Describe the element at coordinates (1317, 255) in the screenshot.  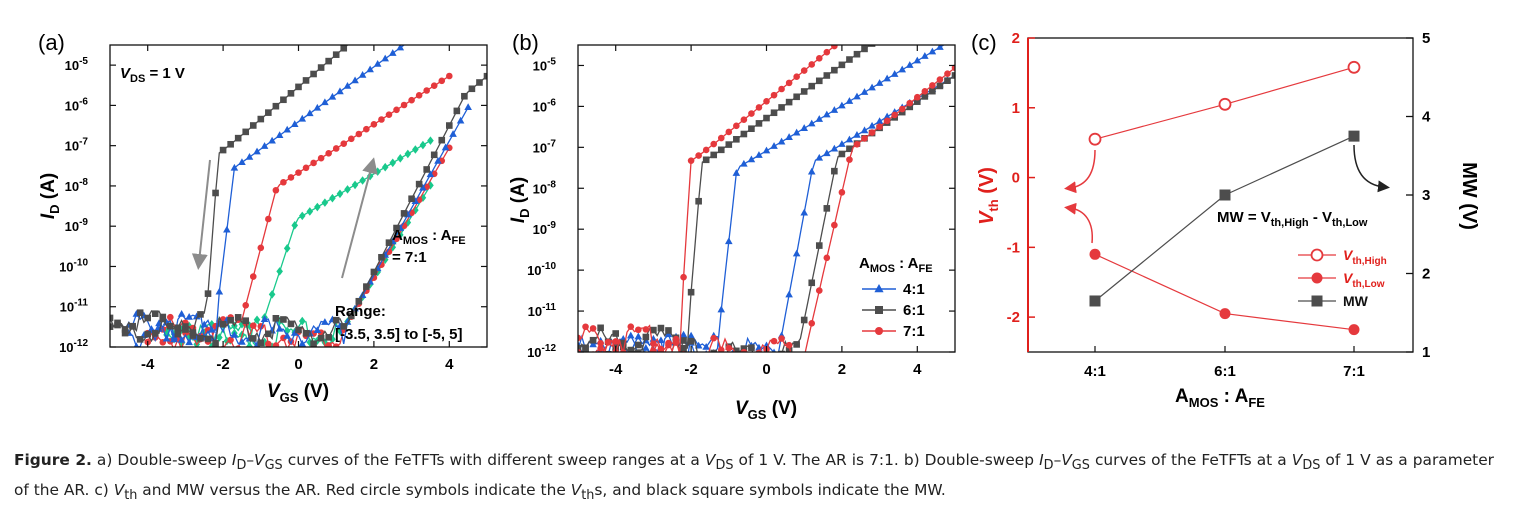
I see `panel-c-legend-marker` at that location.